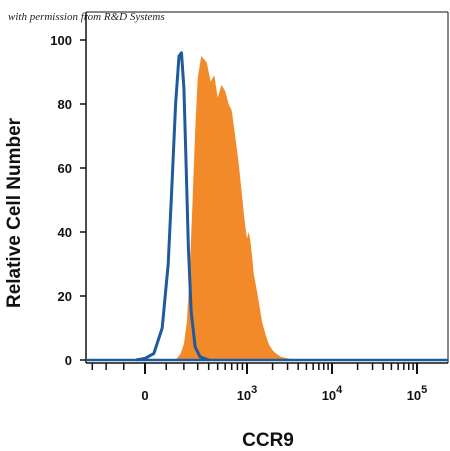 This screenshot has height=451, width=450. What do you see at coordinates (61, 40) in the screenshot?
I see `y-tick-label: 100` at bounding box center [61, 40].